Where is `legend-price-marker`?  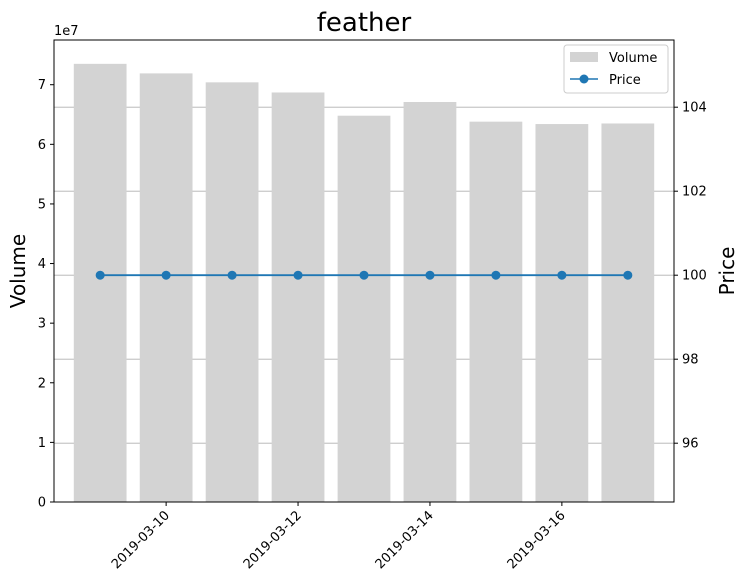 legend-price-marker is located at coordinates (584, 79).